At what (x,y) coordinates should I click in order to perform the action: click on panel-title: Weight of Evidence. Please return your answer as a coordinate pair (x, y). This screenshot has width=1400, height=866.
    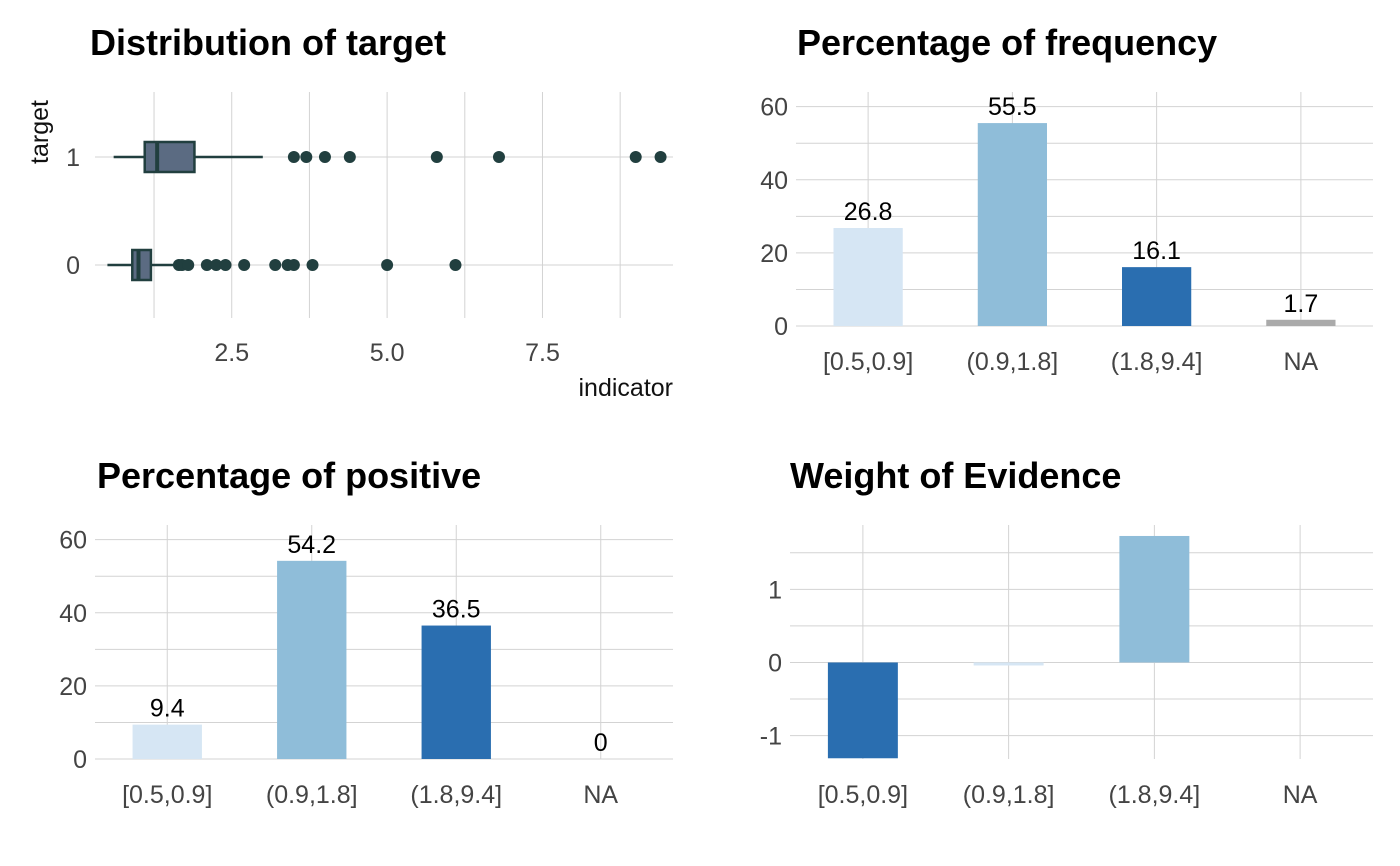
    Looking at the image, I should click on (955, 475).